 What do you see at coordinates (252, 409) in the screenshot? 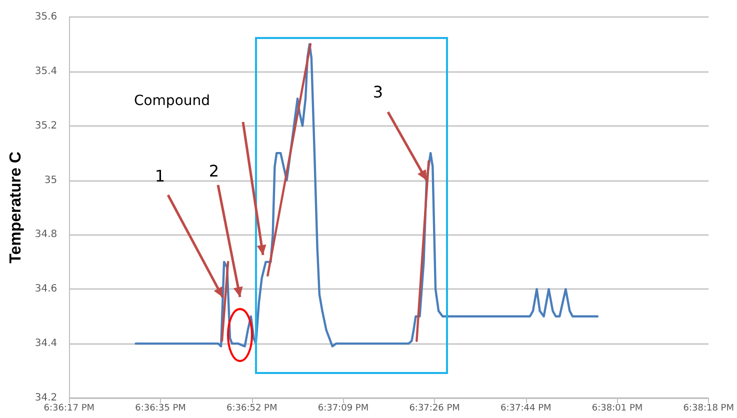
I see `x-tick-label: 6:36:52 PM` at bounding box center [252, 409].